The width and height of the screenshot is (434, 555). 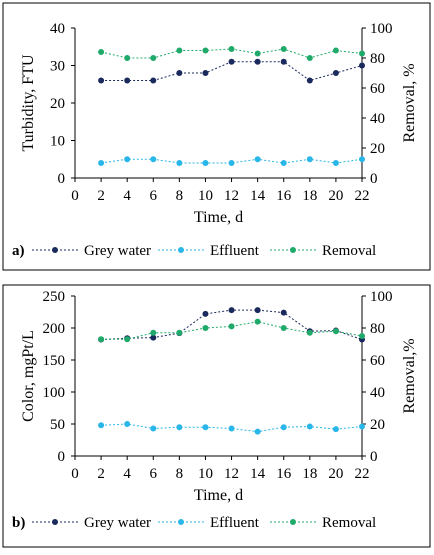 I want to click on x-tick-label: 18, so click(x=309, y=196).